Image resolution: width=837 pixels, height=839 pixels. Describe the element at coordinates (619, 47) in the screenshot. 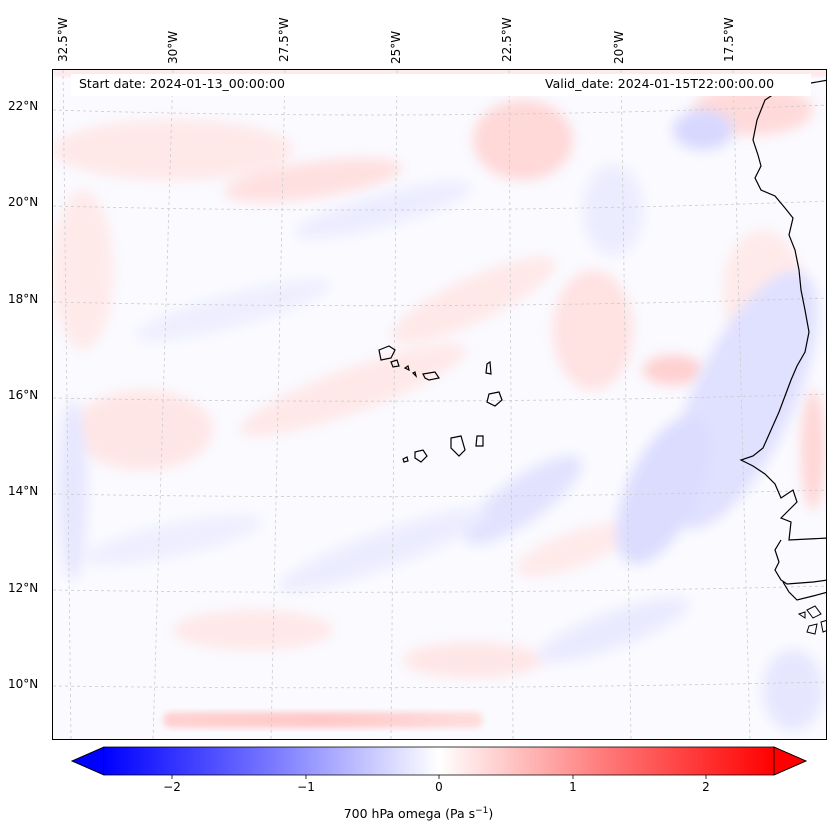

I see `lon-label-20w: 20°W` at that location.